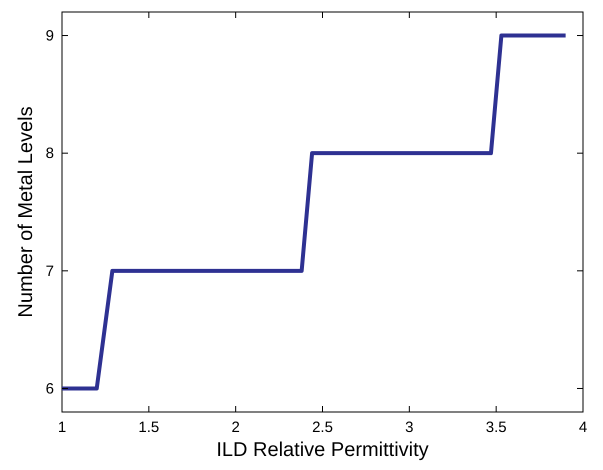  I want to click on y-tick-label: 7, so click(50, 271).